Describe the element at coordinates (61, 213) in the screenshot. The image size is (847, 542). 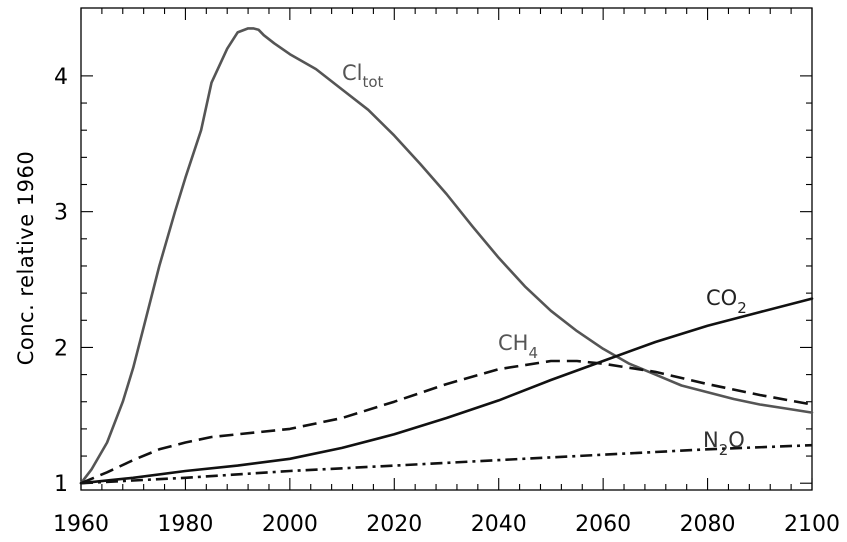
I see `y-tick-label: 3` at that location.